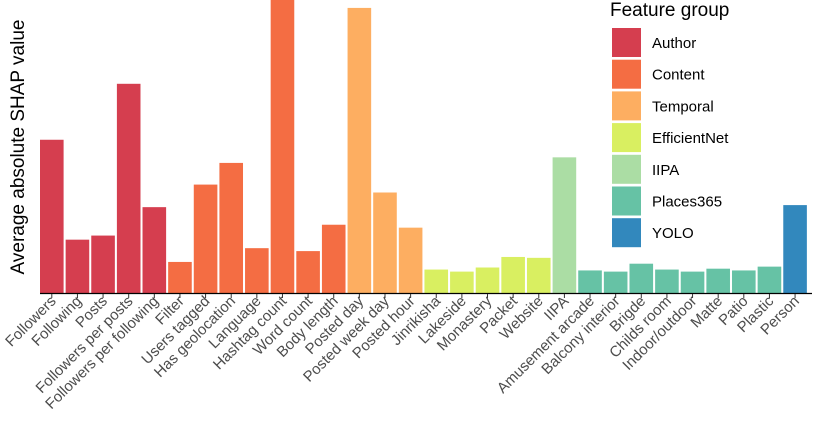  Describe the element at coordinates (18, 147) in the screenshot. I see `y-axis-title: Average absolute SHAP value` at that location.